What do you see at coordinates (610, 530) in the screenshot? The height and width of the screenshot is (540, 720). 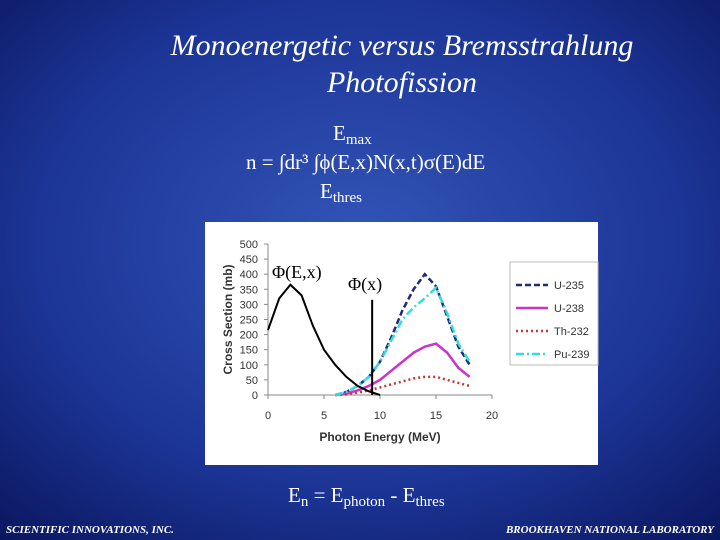 I see `footer-right: BROOKHAVEN NATIONAL LABORATORY` at bounding box center [610, 530].